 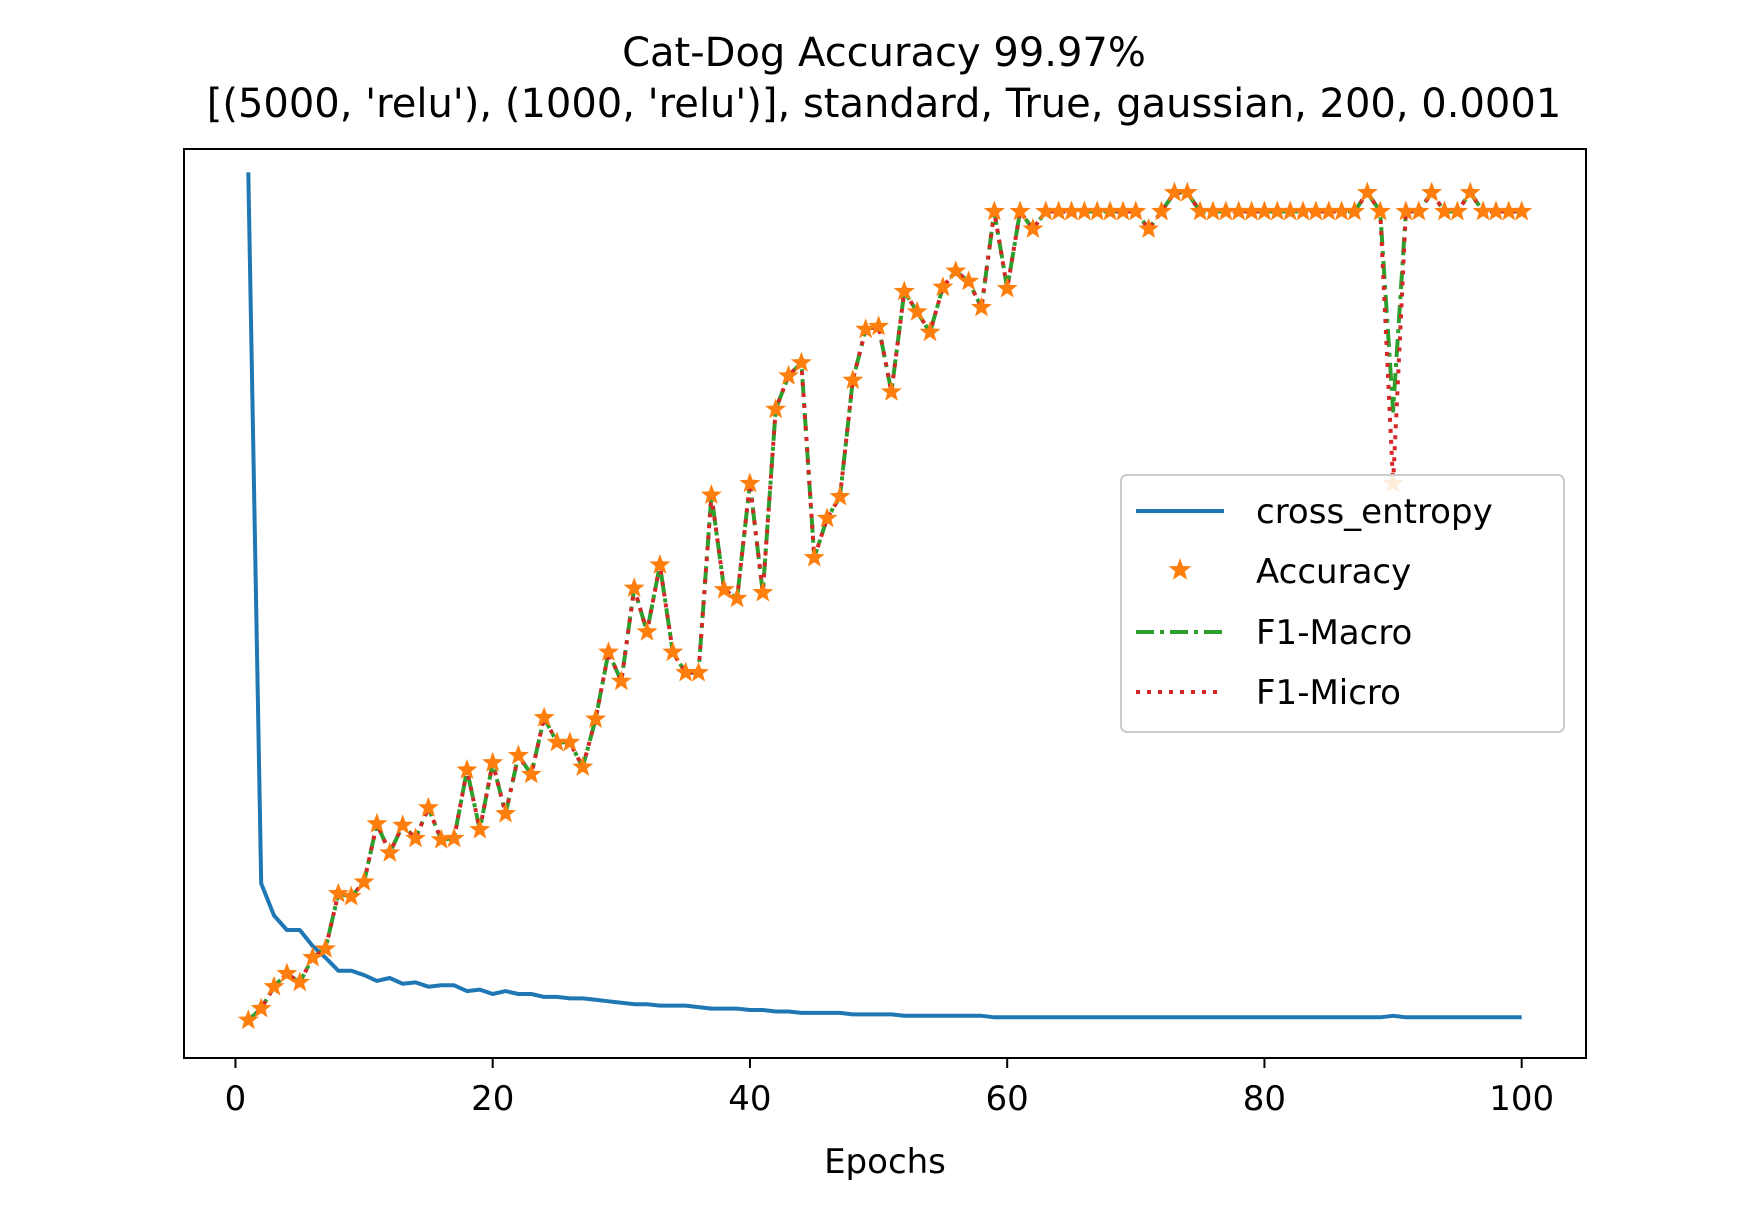 What do you see at coordinates (884, 53) in the screenshot?
I see `chart-title: Cat-Dog Accuracy 99.97%` at bounding box center [884, 53].